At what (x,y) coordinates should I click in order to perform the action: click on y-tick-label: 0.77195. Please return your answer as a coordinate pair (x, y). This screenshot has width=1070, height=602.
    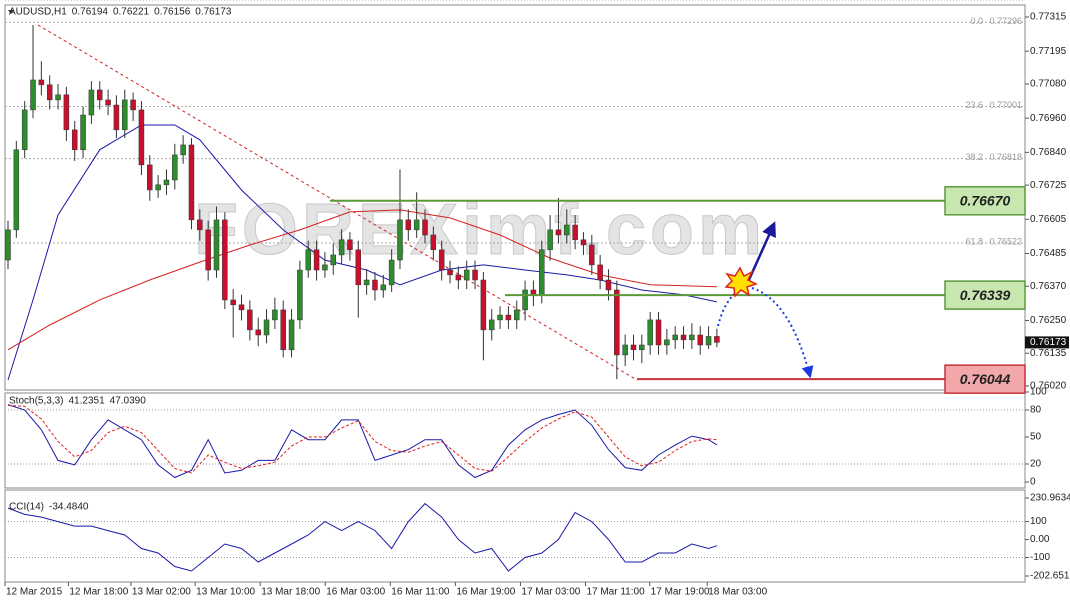
    Looking at the image, I should click on (1048, 51).